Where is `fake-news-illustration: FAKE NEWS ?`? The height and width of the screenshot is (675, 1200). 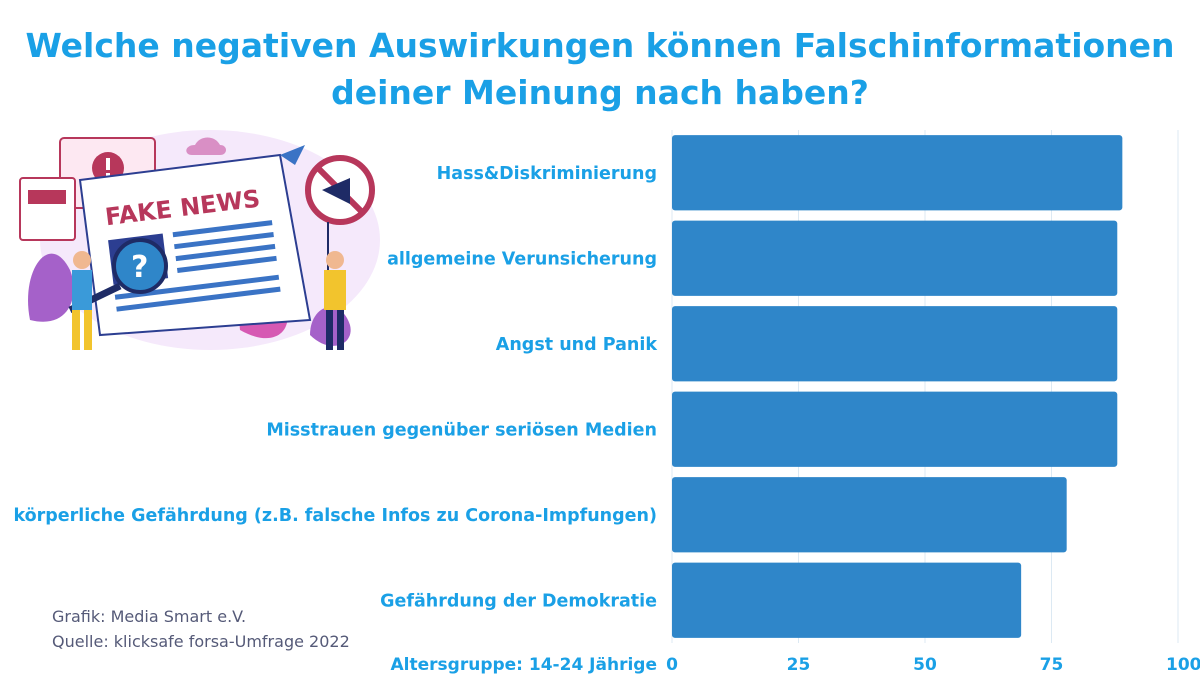
fake-news-illustration: FAKE NEWS ? is located at coordinates (199, 240).